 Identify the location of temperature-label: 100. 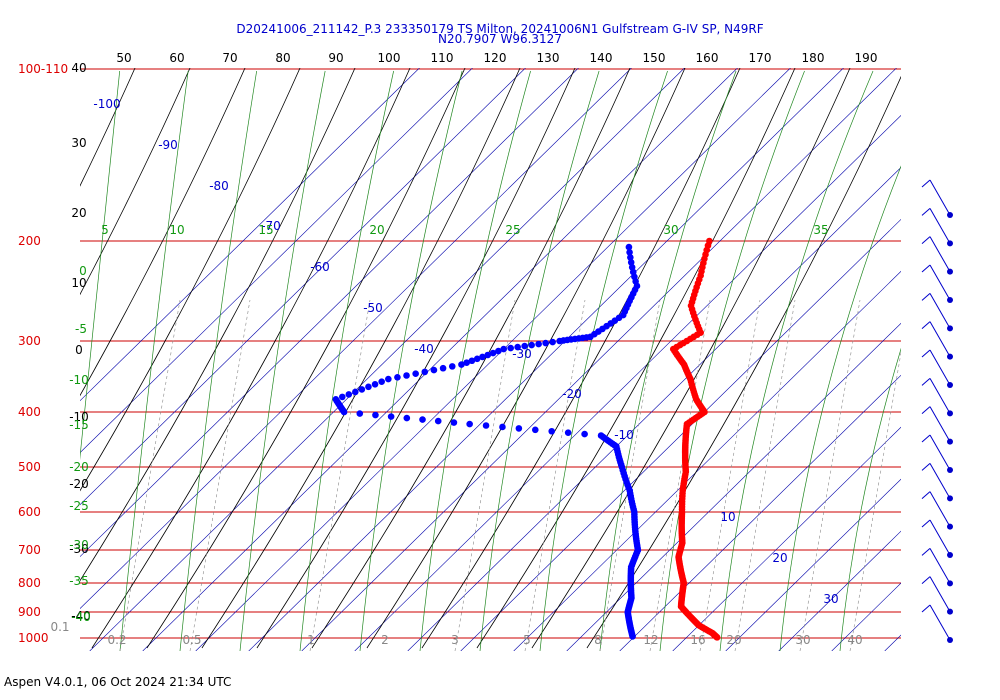
(389, 58).